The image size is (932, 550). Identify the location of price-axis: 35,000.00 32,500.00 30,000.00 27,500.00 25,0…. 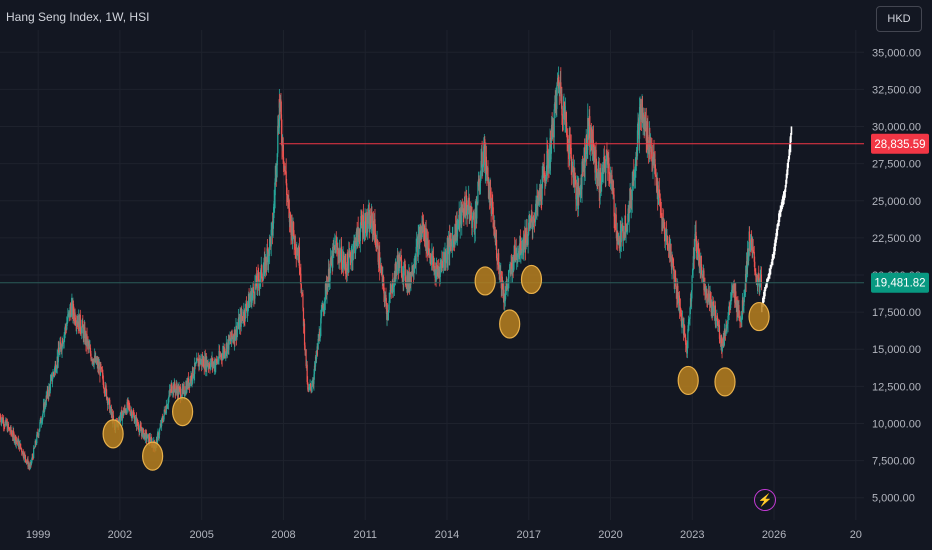
(896, 275).